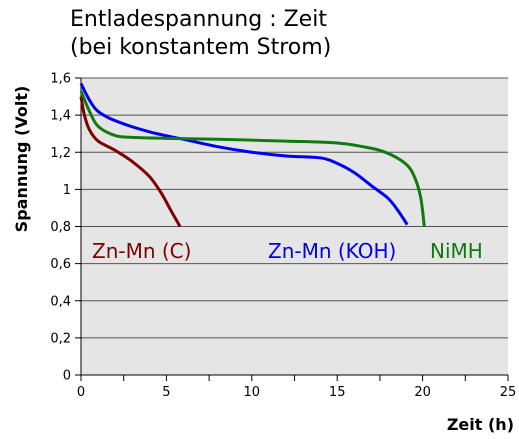 The height and width of the screenshot is (439, 519). Describe the element at coordinates (21, 159) in the screenshot. I see `y-axis-label: Spannung (Volt)` at that location.